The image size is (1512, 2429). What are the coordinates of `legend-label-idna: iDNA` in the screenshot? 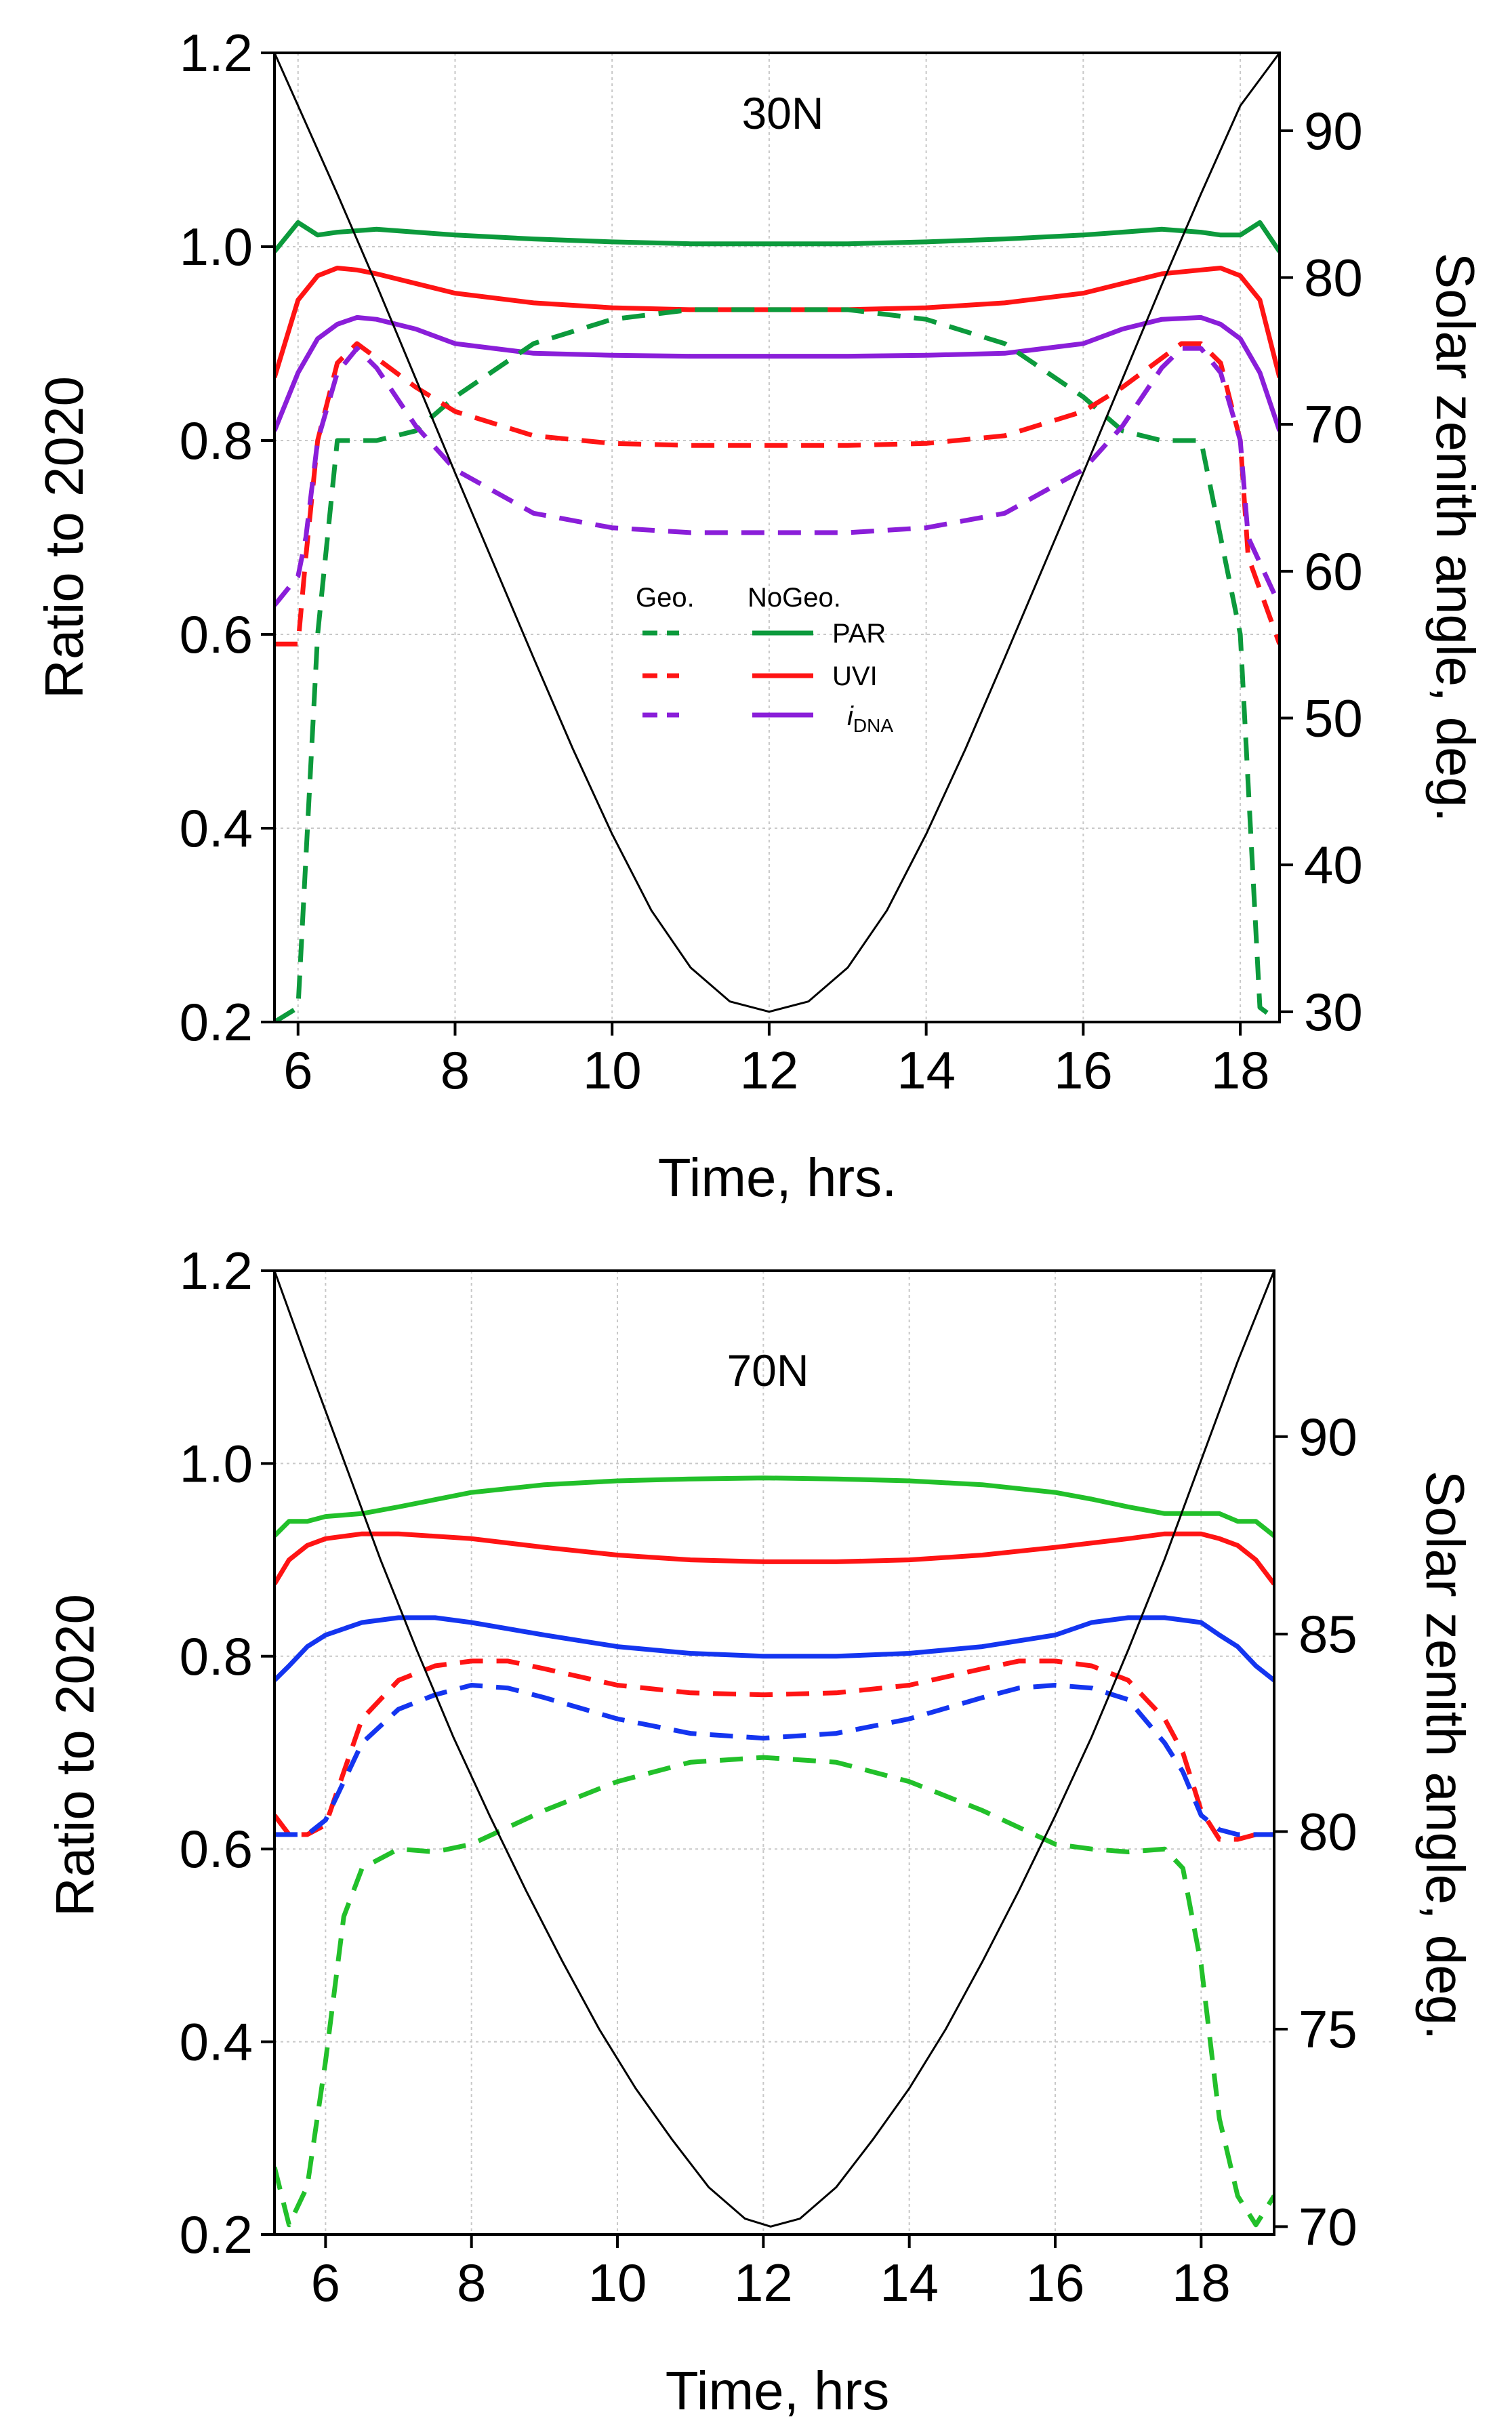 It's located at (870, 718).